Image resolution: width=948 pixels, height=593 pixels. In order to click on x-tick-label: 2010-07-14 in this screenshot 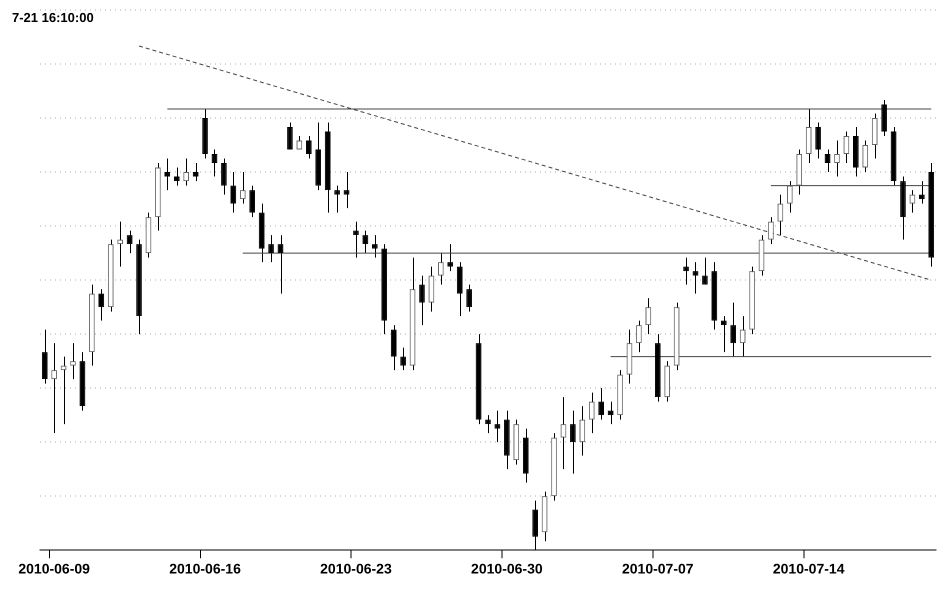, I will do `click(808, 568)`.